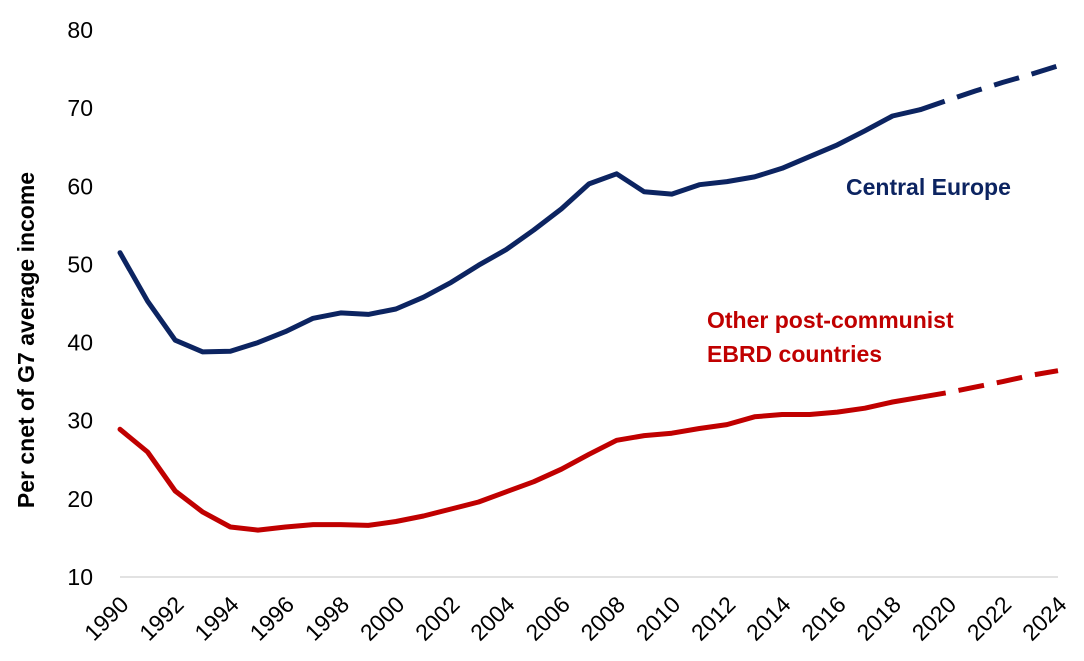 The width and height of the screenshot is (1084, 661). I want to click on x-tick-label: 2000, so click(382, 618).